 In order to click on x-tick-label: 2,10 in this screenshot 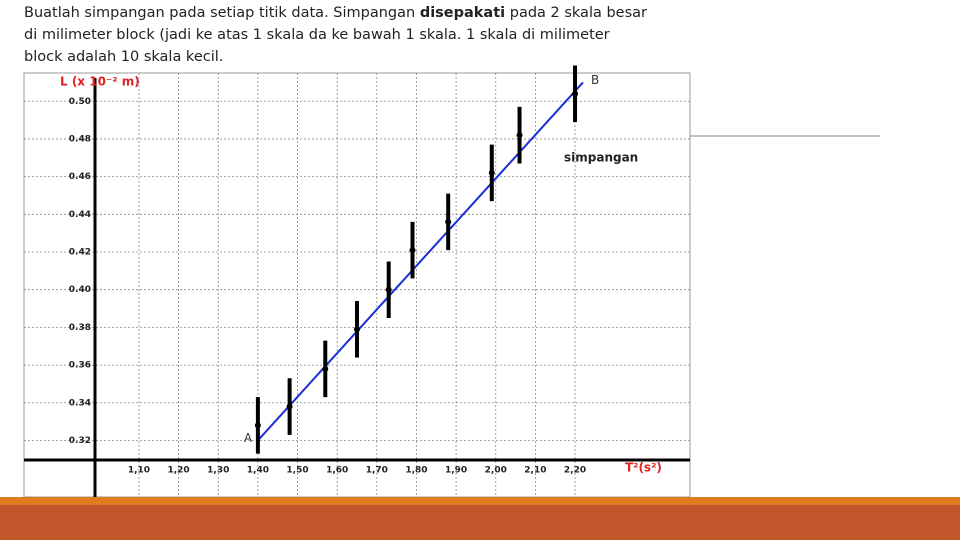, I will do `click(535, 471)`.